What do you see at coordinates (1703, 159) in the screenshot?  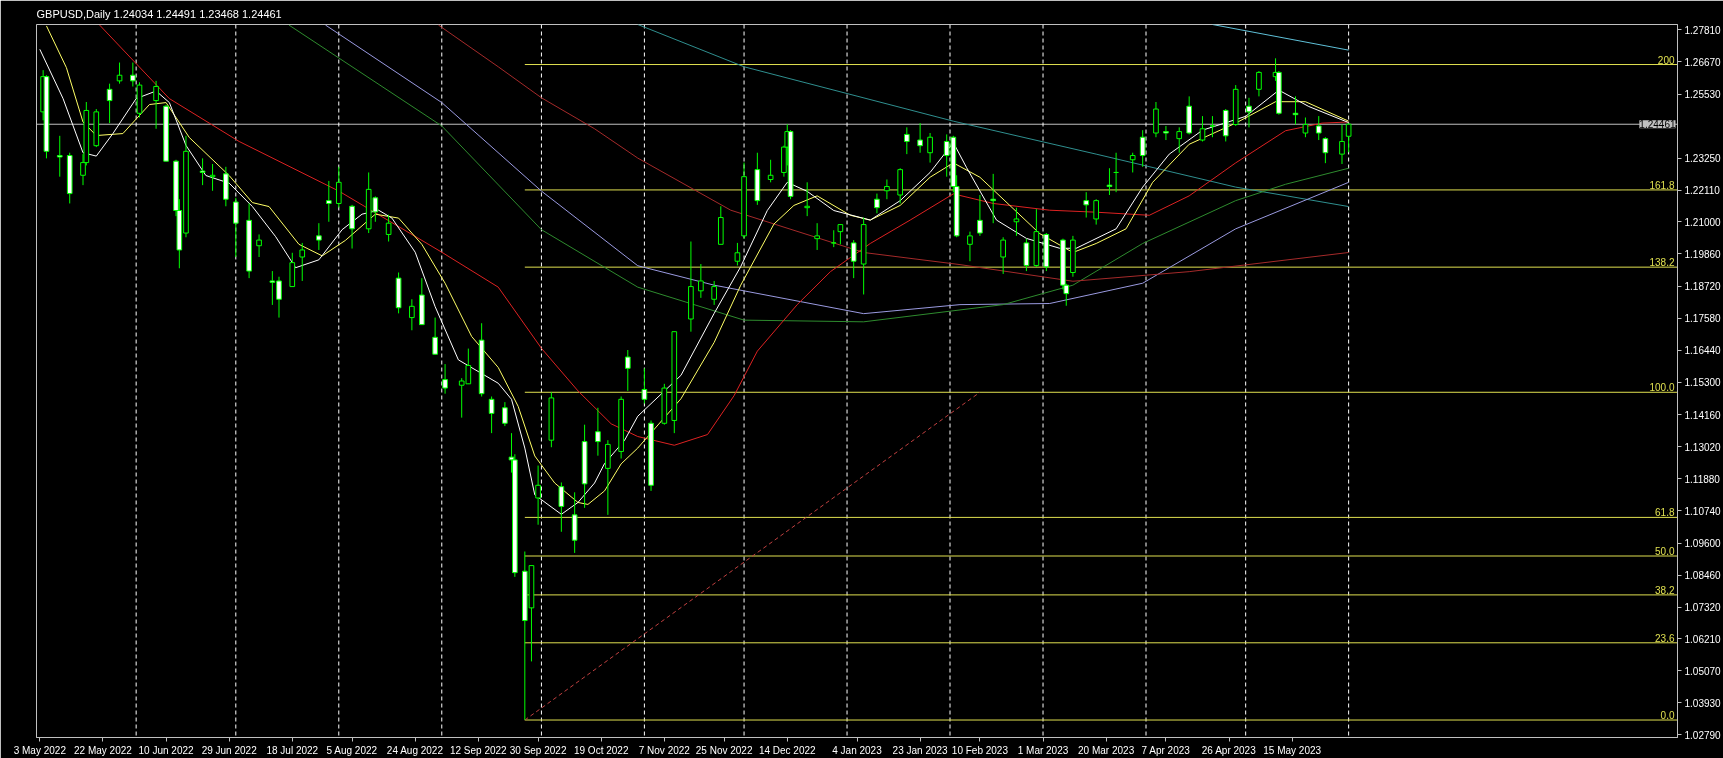 I see `y-tick-label: 1.23250` at bounding box center [1703, 159].